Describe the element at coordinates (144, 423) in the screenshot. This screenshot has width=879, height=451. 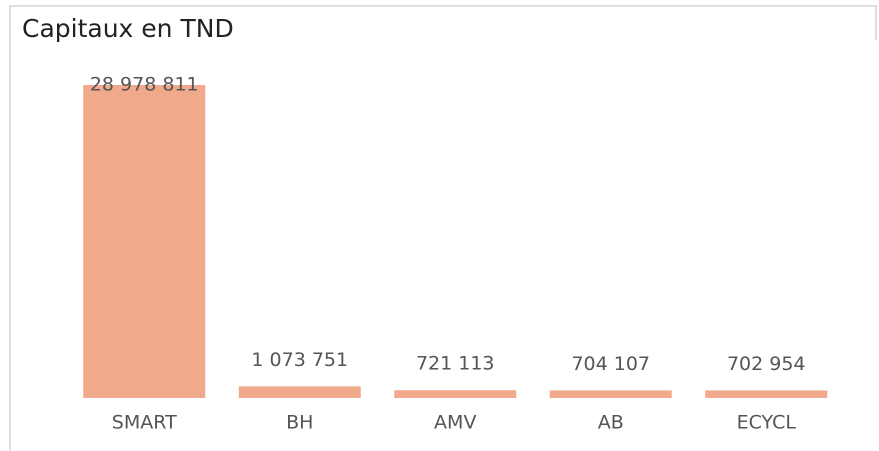
I see `x-tick-label: SMART` at that location.